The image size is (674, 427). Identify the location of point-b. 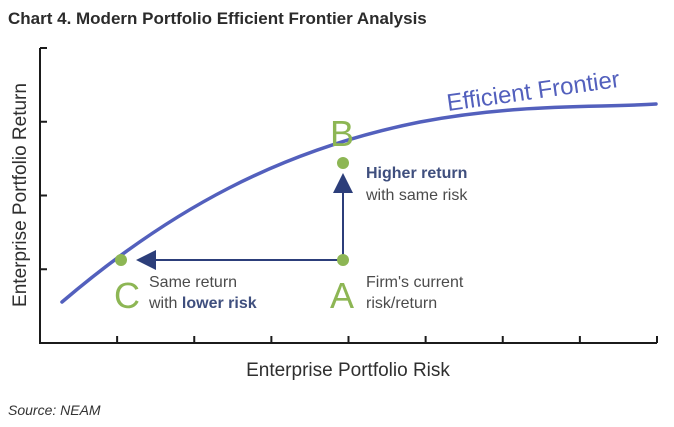
(343, 163).